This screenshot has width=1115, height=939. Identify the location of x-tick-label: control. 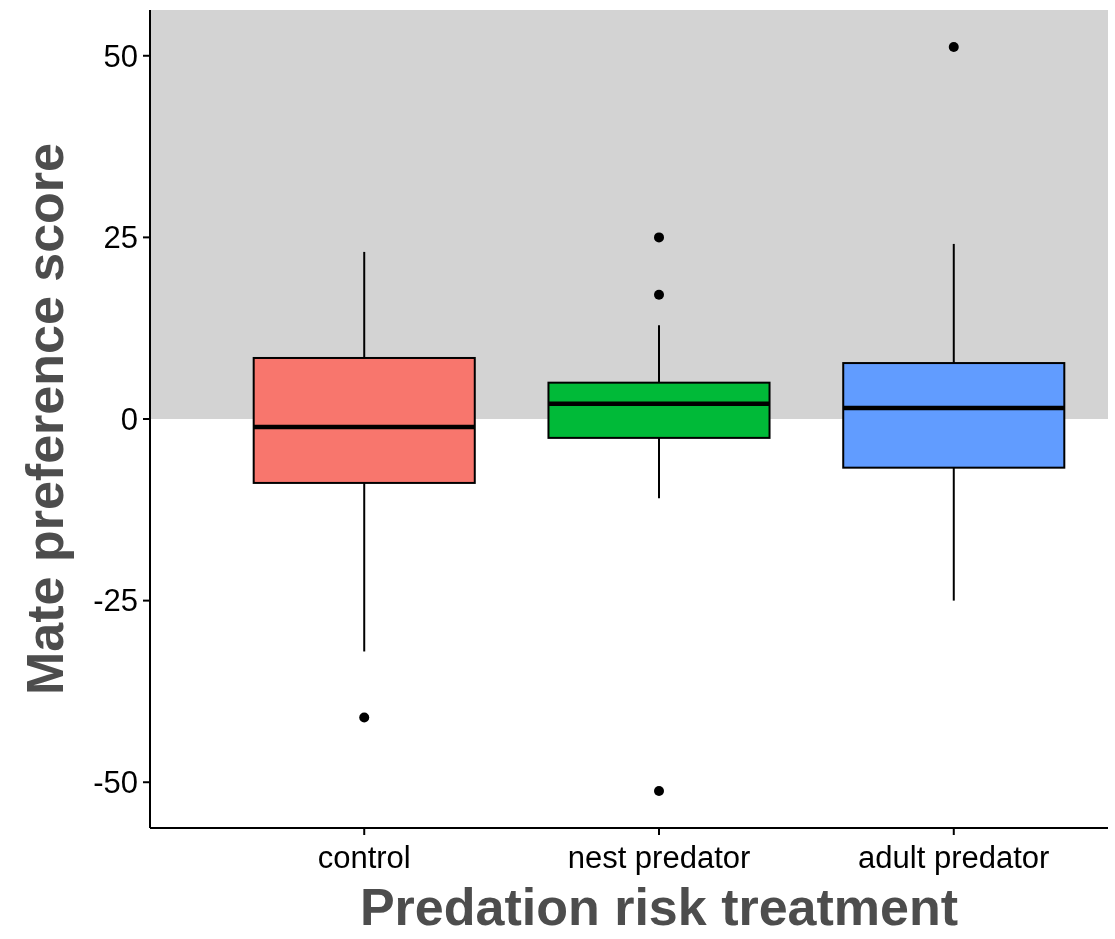
(364, 857).